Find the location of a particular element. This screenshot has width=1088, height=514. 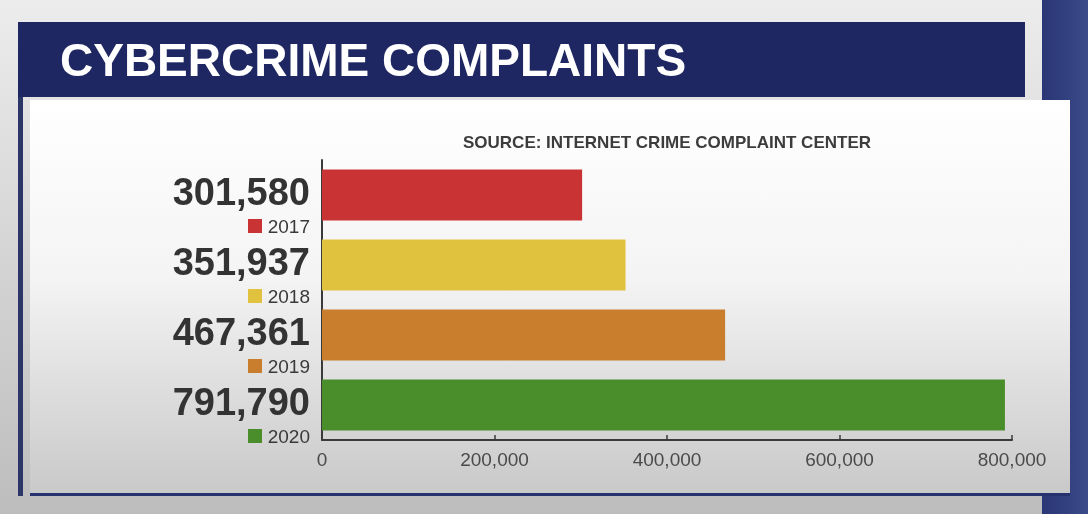

x-tick-label: 600,000 is located at coordinates (839, 459).